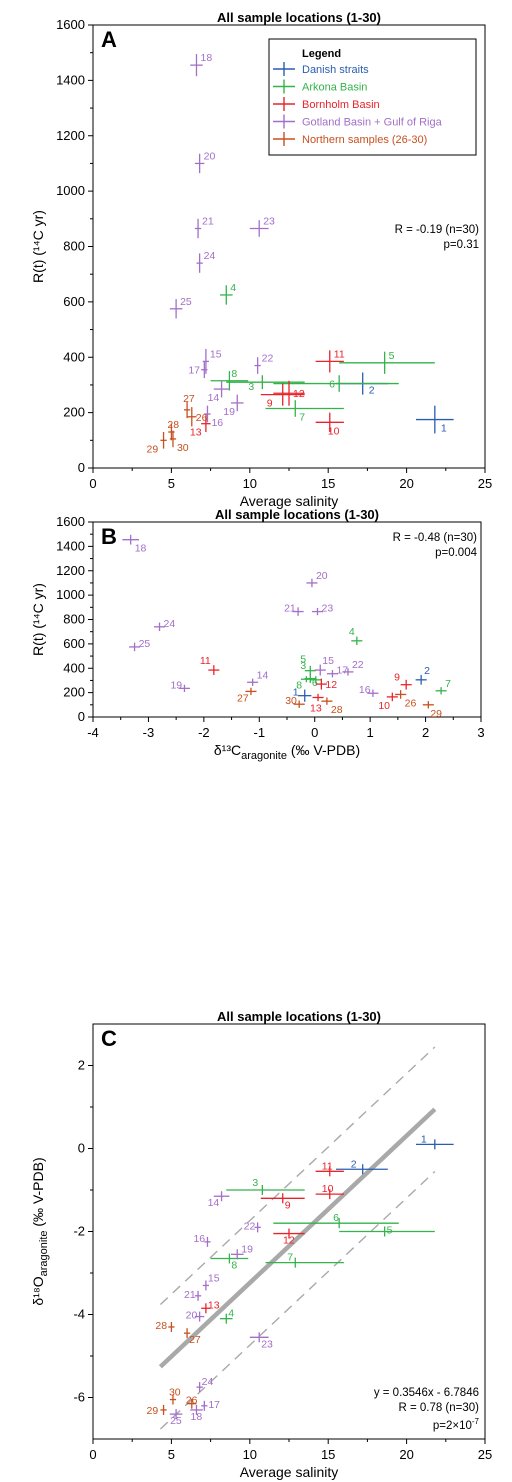  I want to click on data-point: 14, so click(219, 1200).